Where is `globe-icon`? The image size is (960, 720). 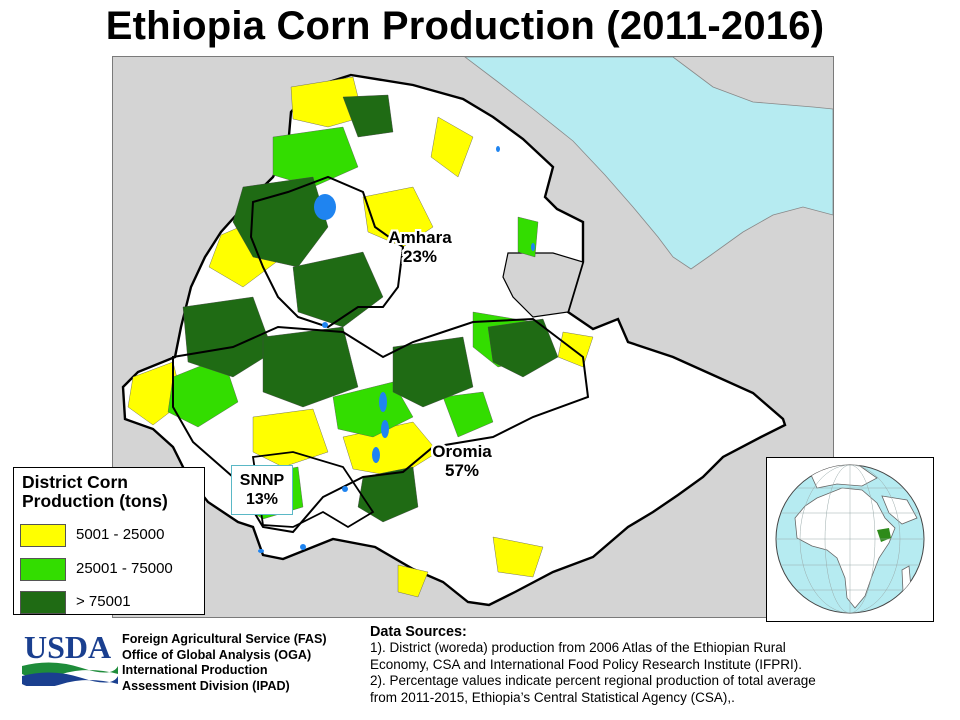 globe-icon is located at coordinates (850, 539).